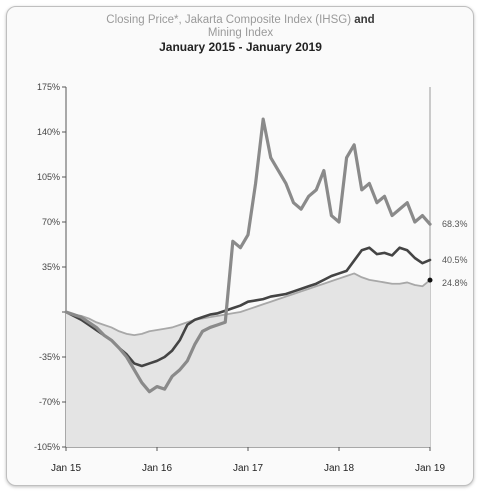  I want to click on y-tick-label: -105%, so click(47, 447).